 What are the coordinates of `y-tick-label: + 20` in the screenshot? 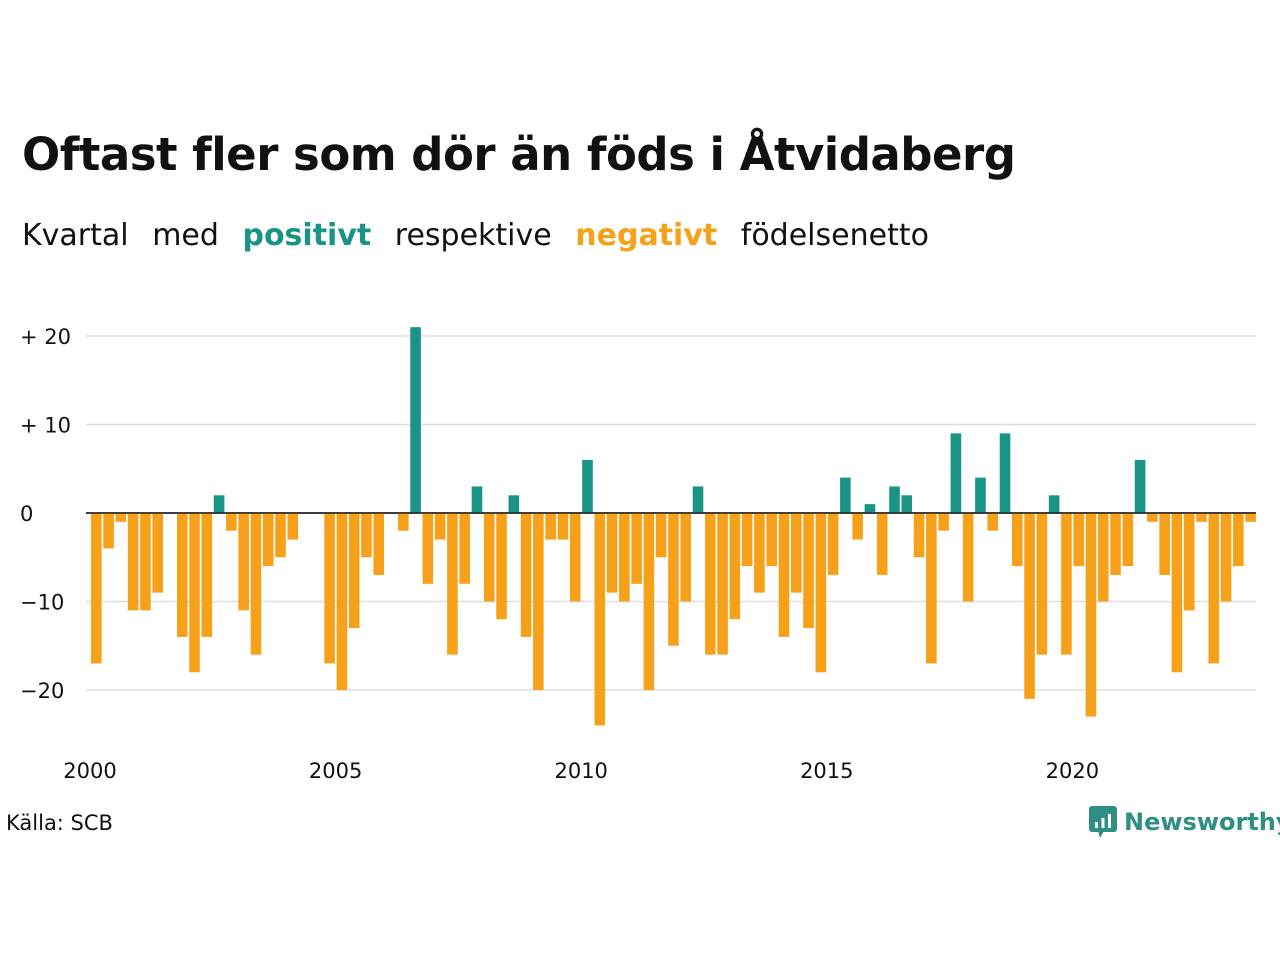 It's located at (45, 337).